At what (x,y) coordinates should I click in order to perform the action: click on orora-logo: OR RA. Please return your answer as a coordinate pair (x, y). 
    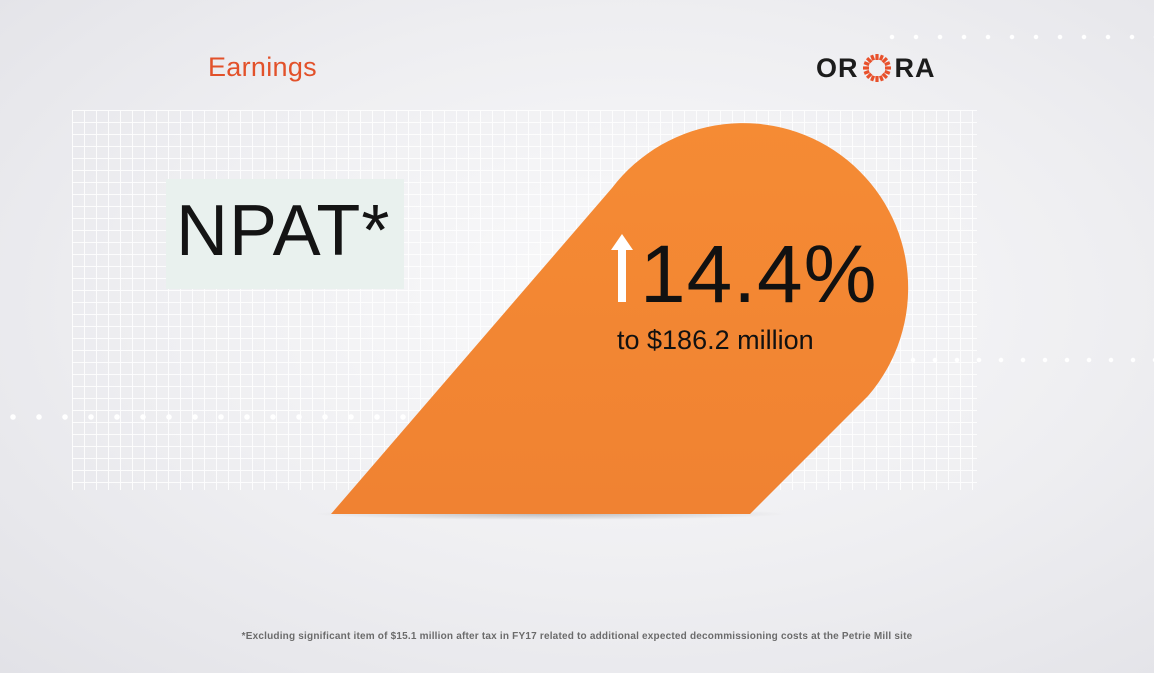
    Looking at the image, I should click on (876, 68).